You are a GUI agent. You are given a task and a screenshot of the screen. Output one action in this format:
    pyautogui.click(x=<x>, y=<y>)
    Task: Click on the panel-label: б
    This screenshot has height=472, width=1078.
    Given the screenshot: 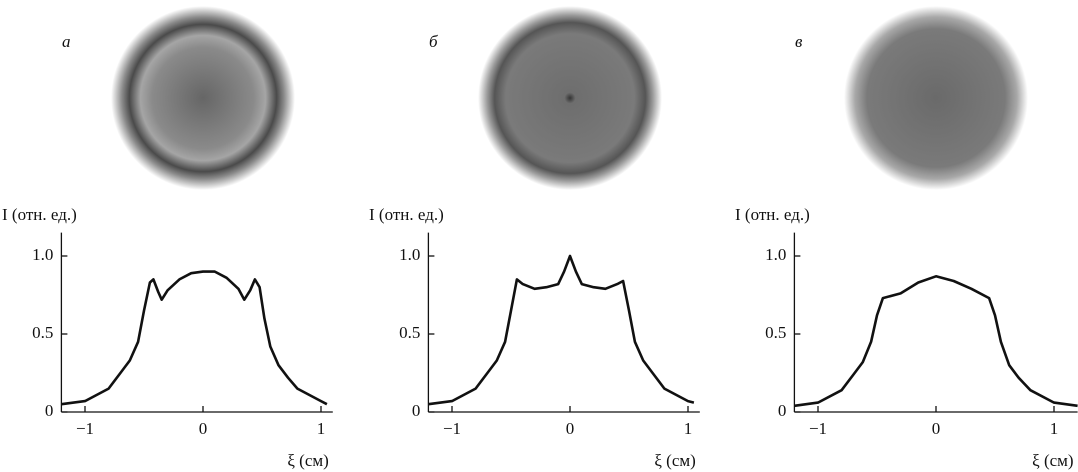 What is the action you would take?
    pyautogui.click(x=433, y=41)
    